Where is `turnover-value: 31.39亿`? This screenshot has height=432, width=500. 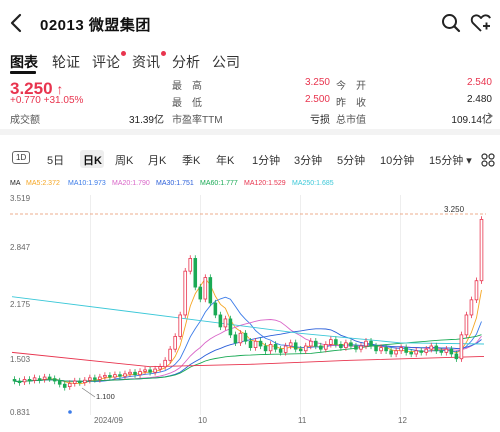
turnover-value: 31.39亿 is located at coordinates (146, 120).